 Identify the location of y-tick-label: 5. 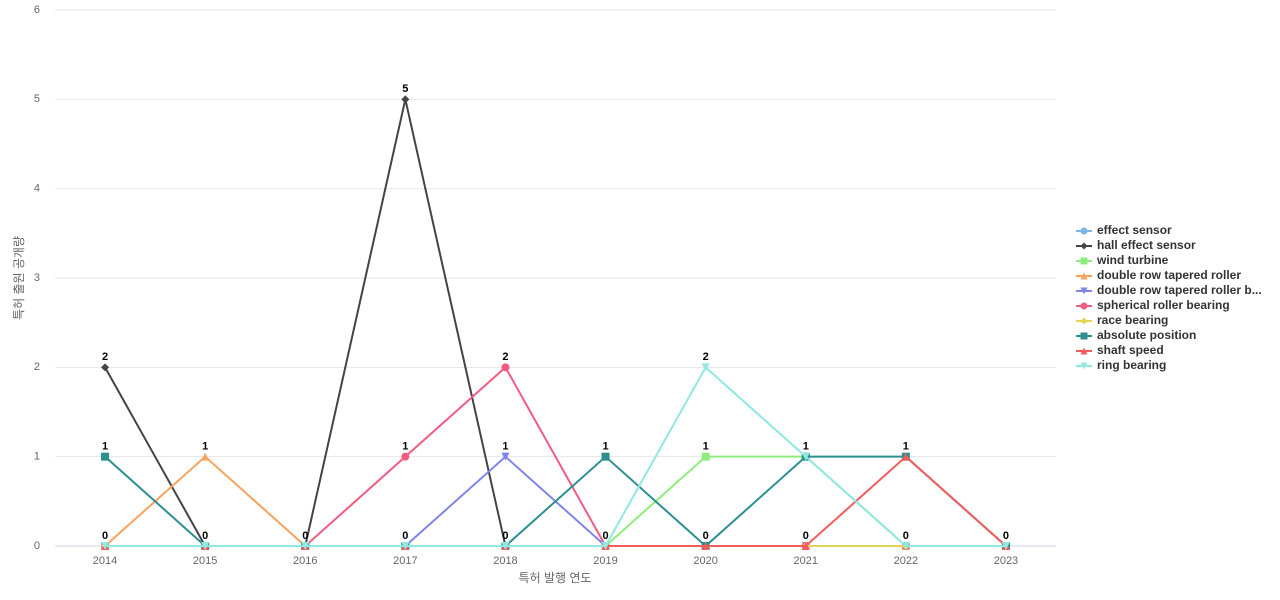
(37, 99).